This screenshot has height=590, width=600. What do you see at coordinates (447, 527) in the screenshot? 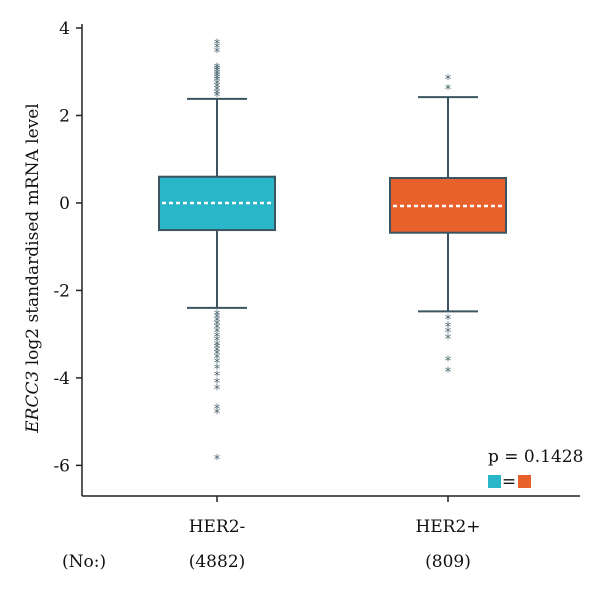
I see `x-tick-label: HER2+` at bounding box center [447, 527].